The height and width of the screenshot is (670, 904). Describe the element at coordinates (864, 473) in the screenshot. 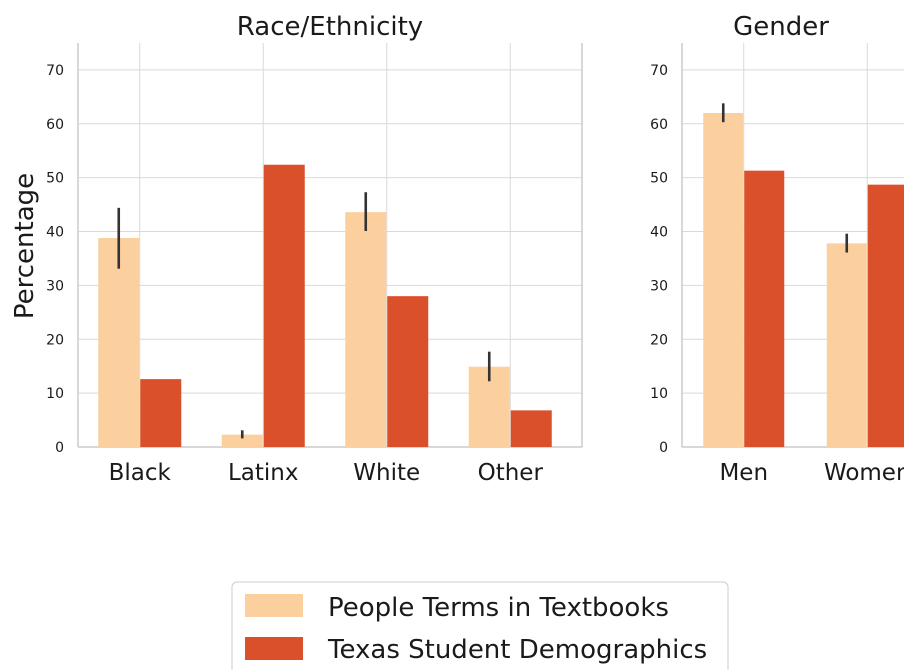

I see `x-tick-label-women: Women` at that location.